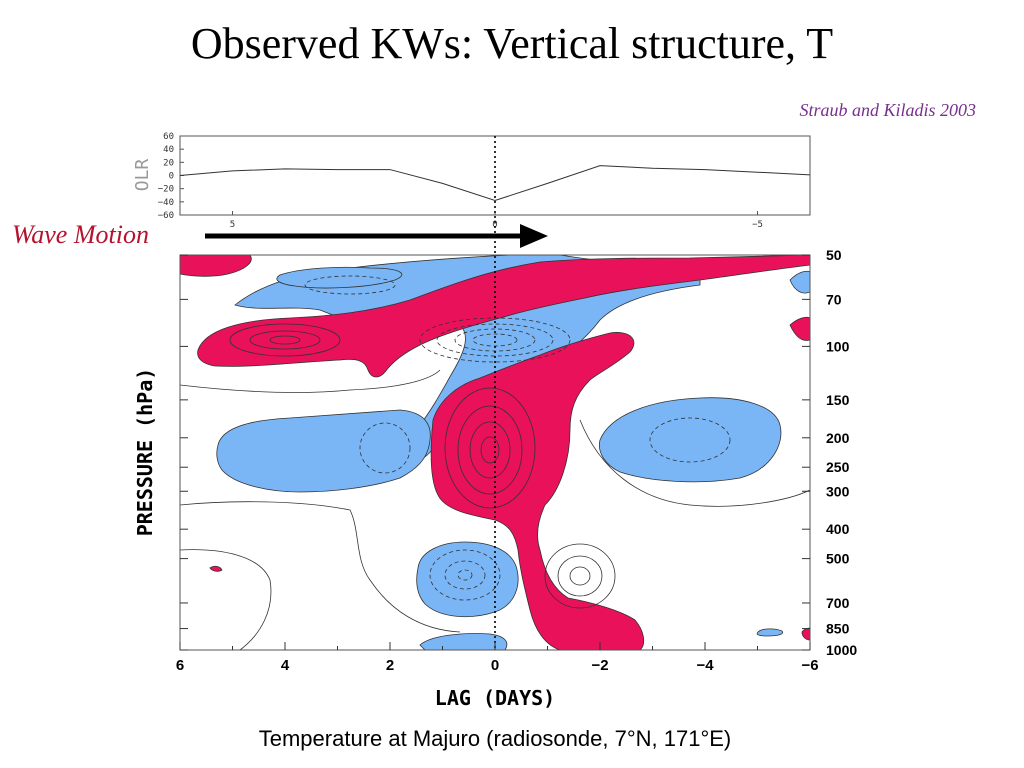 Image resolution: width=1024 pixels, height=768 pixels. I want to click on warm-region-upper-band, so click(503, 316).